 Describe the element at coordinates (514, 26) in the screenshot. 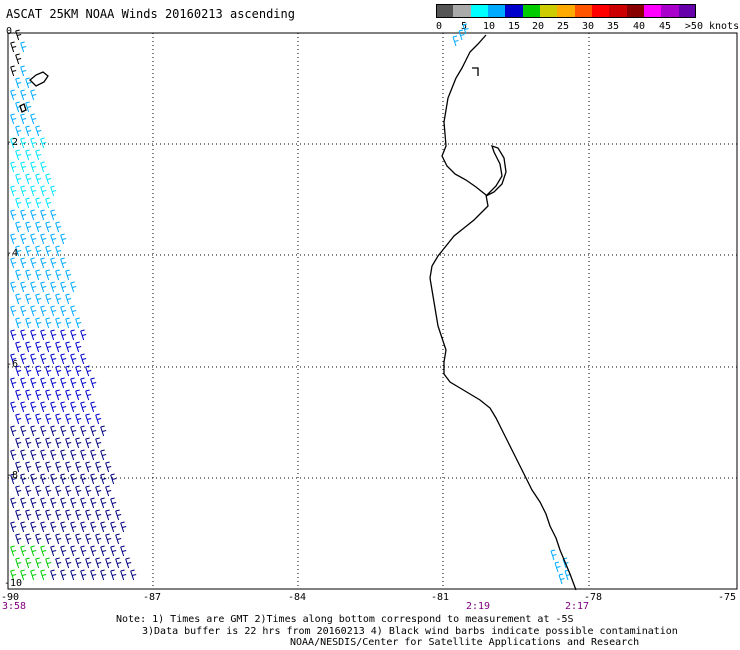

I see `legend-label: 15` at that location.